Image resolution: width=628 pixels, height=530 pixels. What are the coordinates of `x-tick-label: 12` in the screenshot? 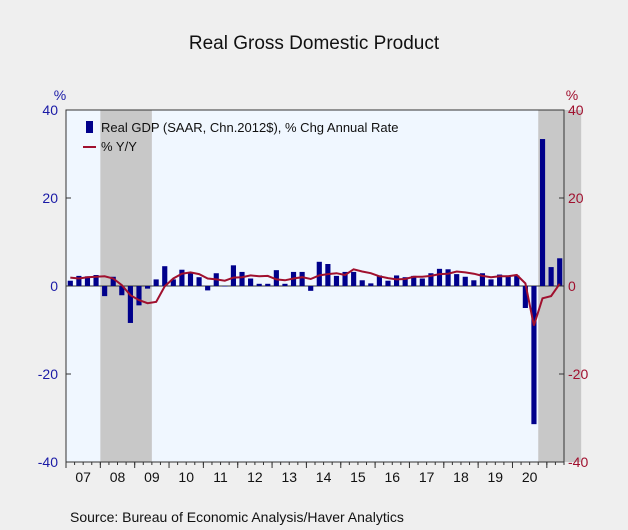 It's located at (255, 477).